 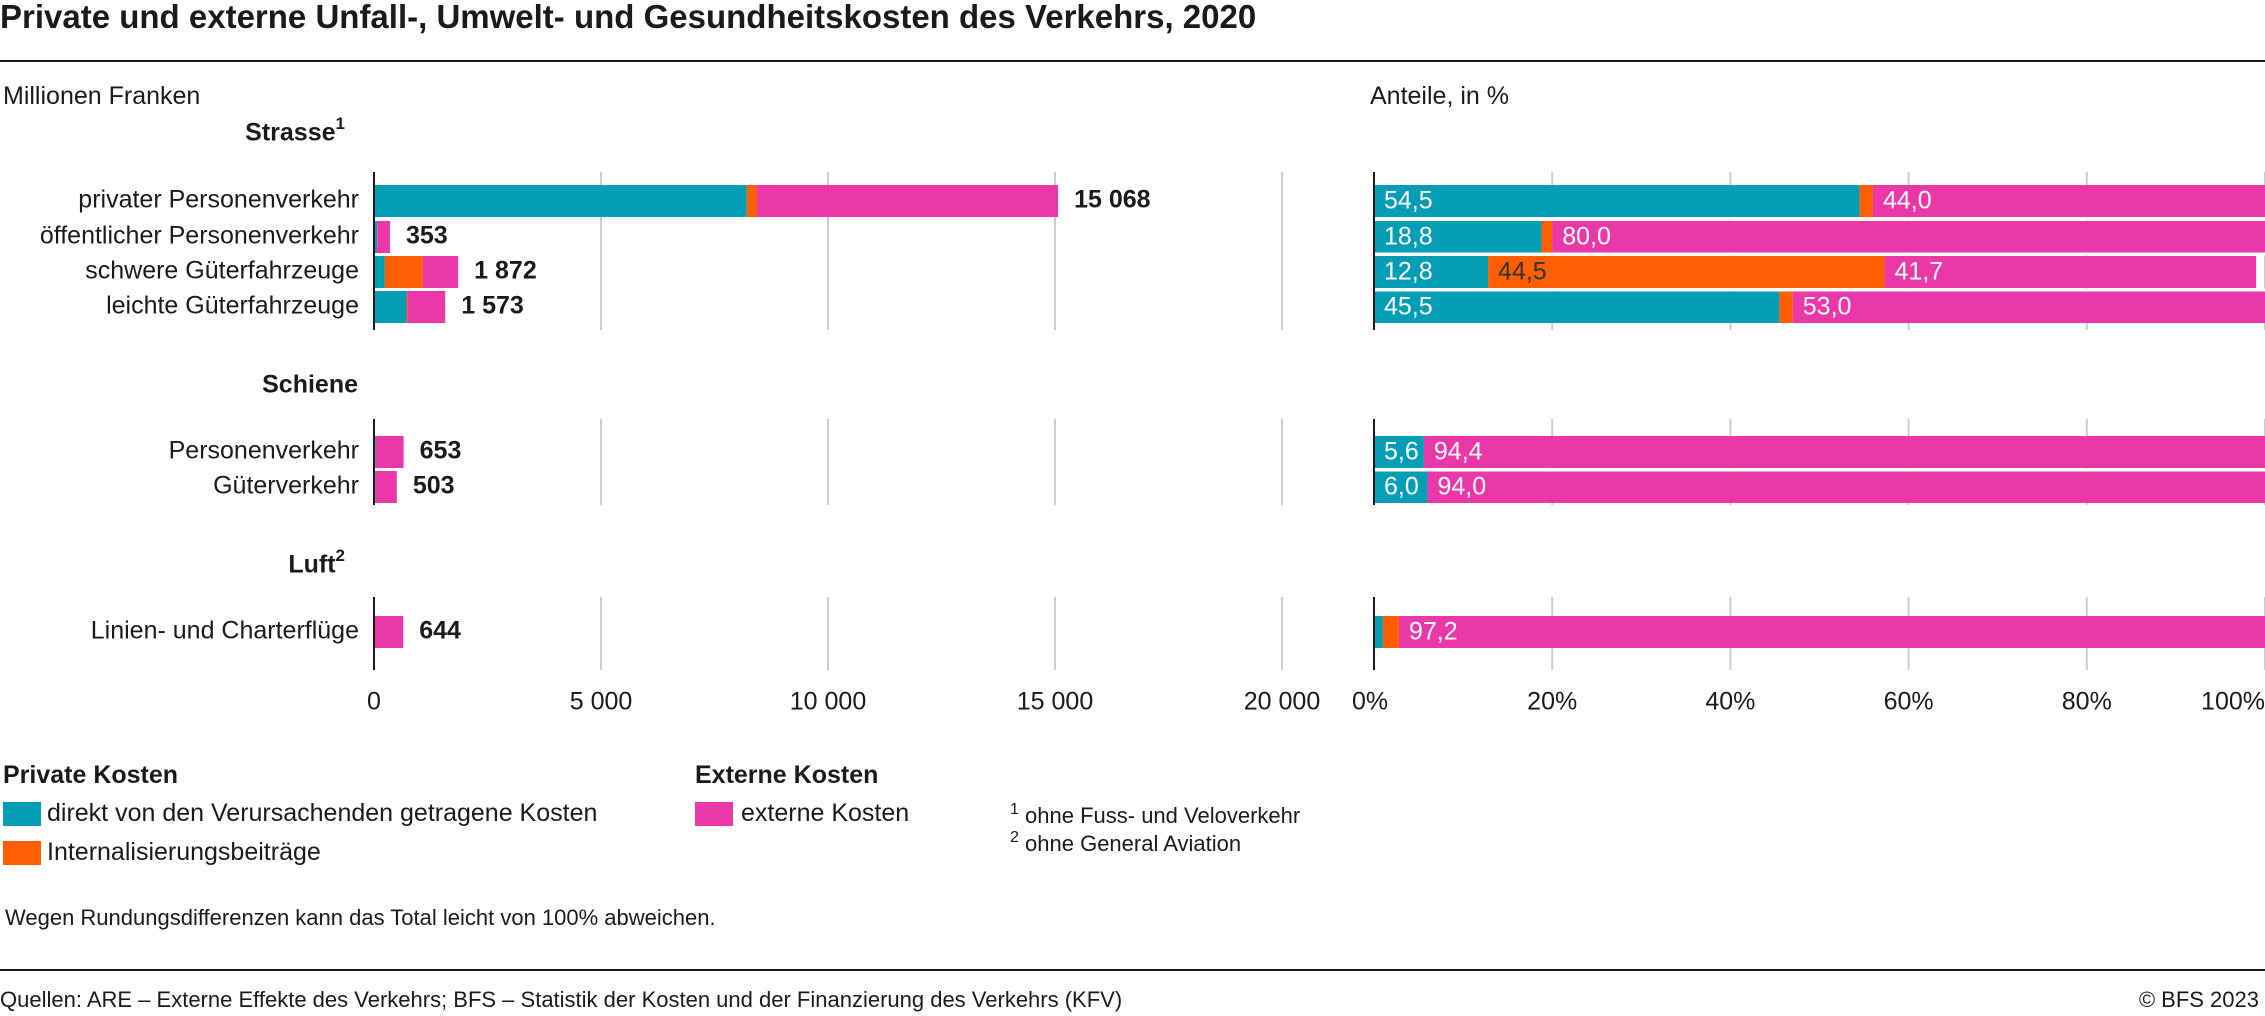 What do you see at coordinates (1014, 809) in the screenshot?
I see `footnote-1-number: 1` at bounding box center [1014, 809].